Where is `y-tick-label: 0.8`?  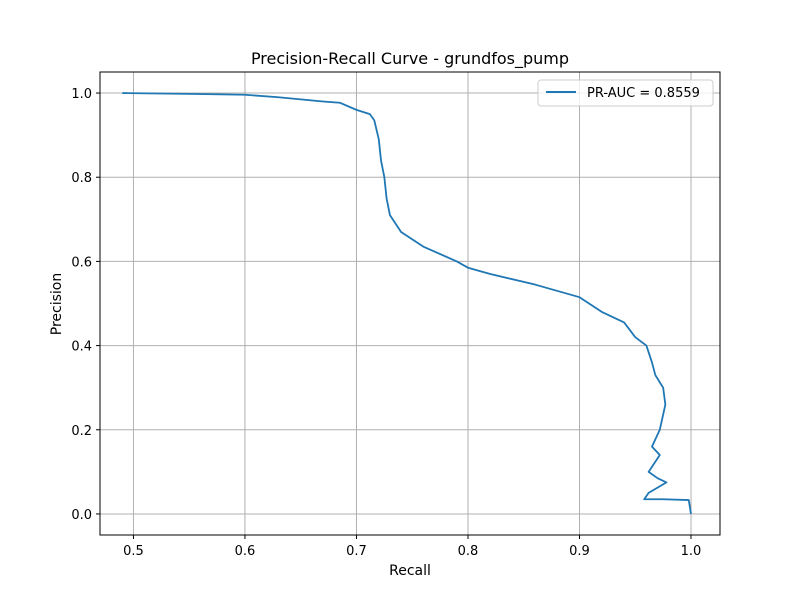
y-tick-label: 0.8 is located at coordinates (81, 178).